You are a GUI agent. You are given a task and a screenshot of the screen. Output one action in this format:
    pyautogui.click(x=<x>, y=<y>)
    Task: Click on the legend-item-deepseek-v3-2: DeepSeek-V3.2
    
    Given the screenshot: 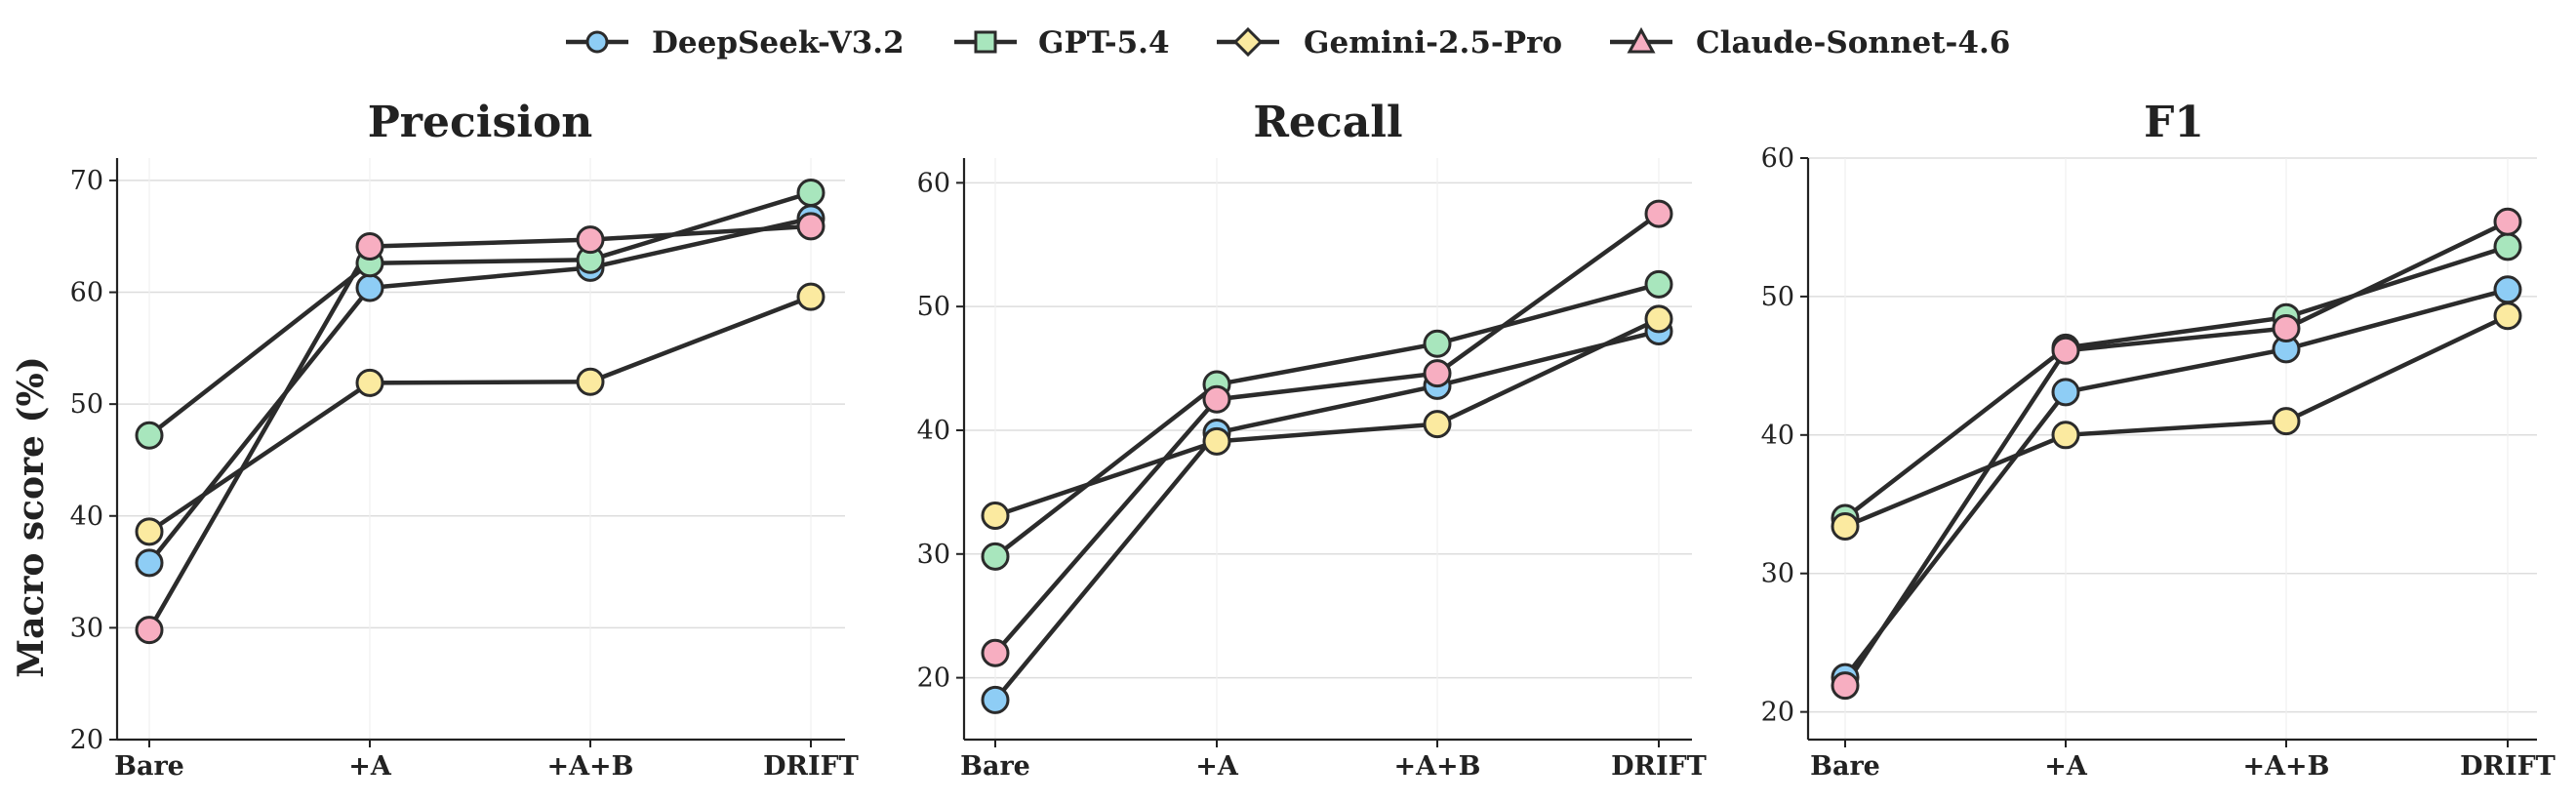 What is the action you would take?
    pyautogui.click(x=735, y=42)
    